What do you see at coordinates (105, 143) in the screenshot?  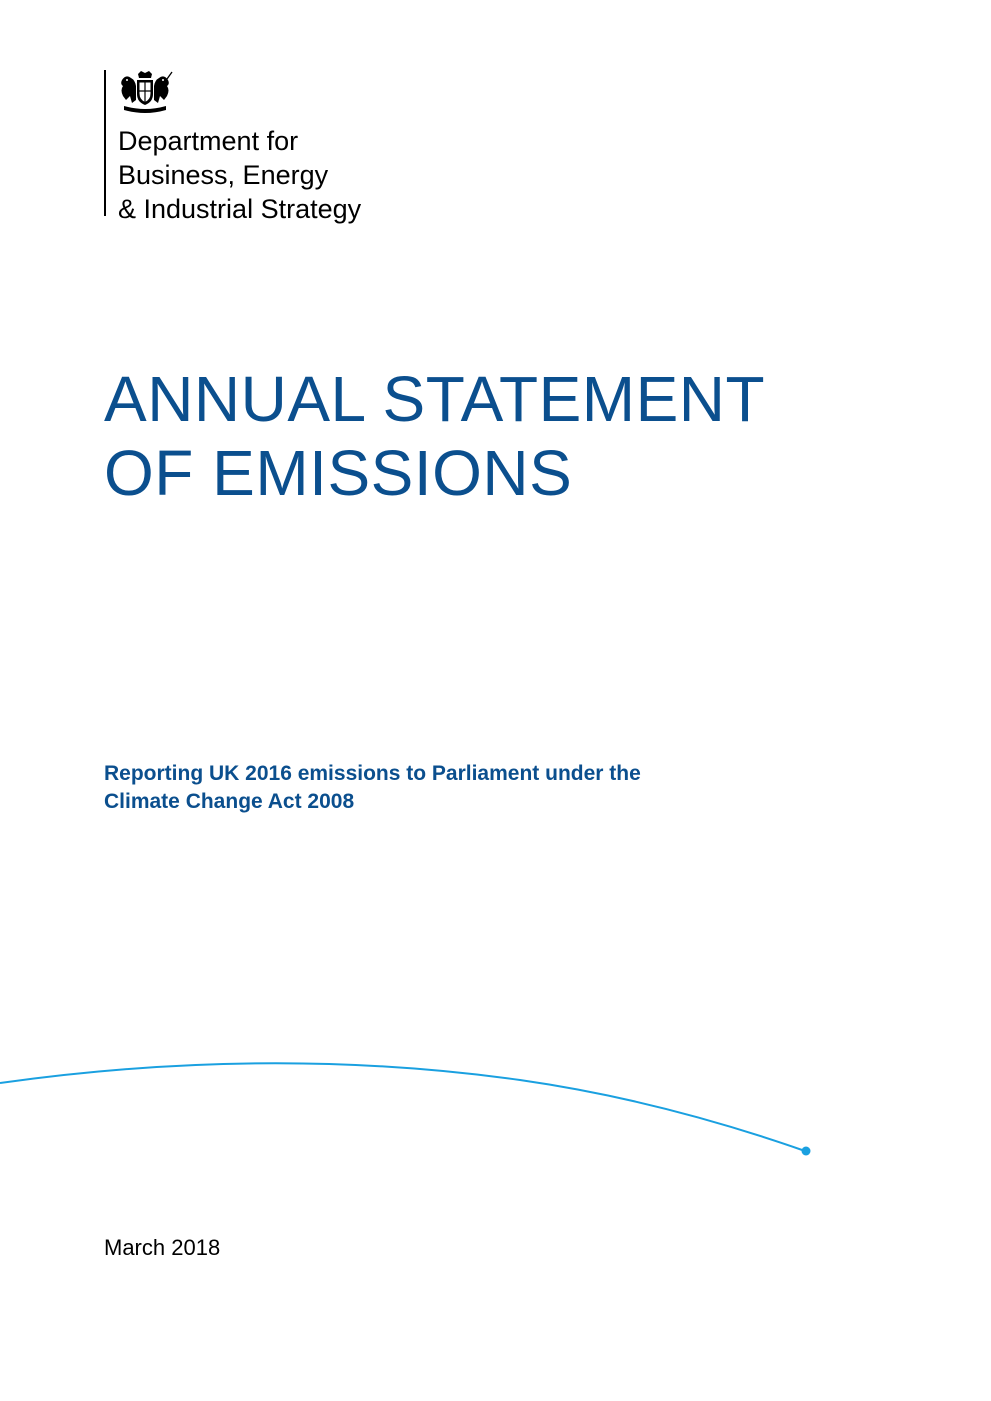 I see `logo-divider` at bounding box center [105, 143].